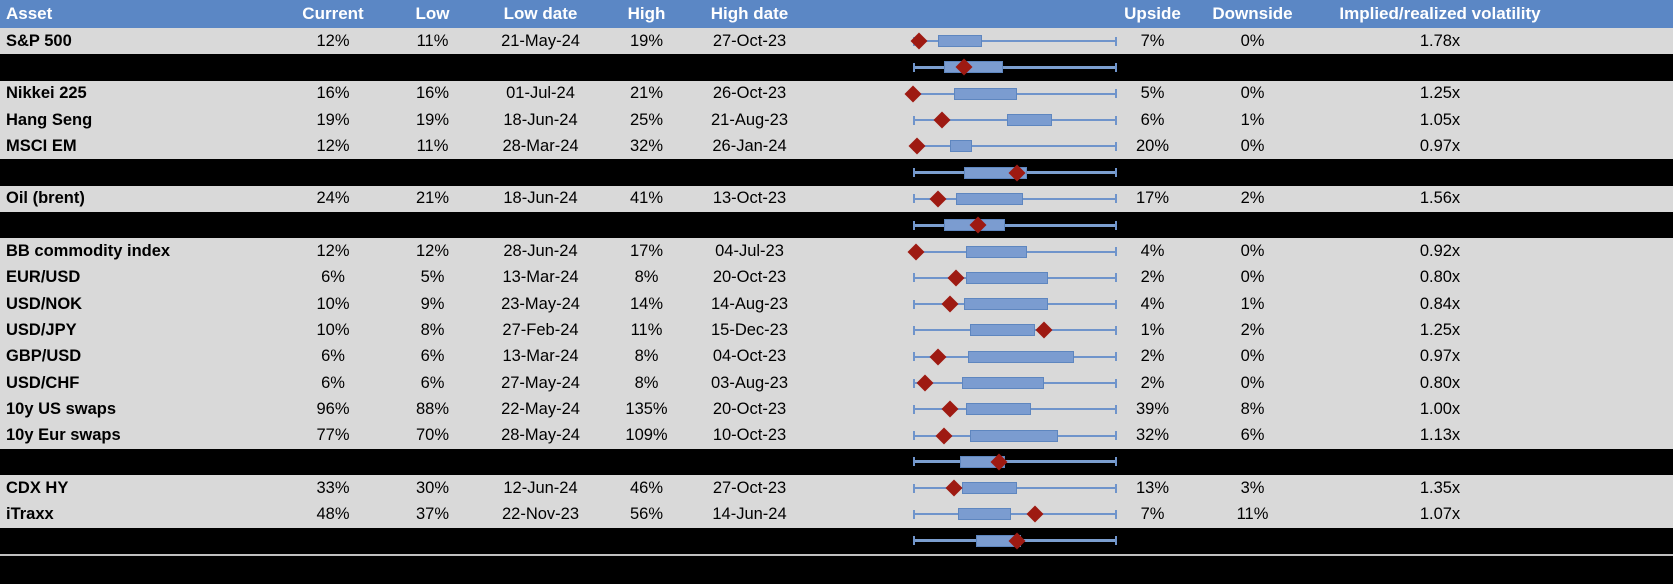 The image size is (1673, 584). Describe the element at coordinates (432, 251) in the screenshot. I see `cell-low: 12%` at that location.